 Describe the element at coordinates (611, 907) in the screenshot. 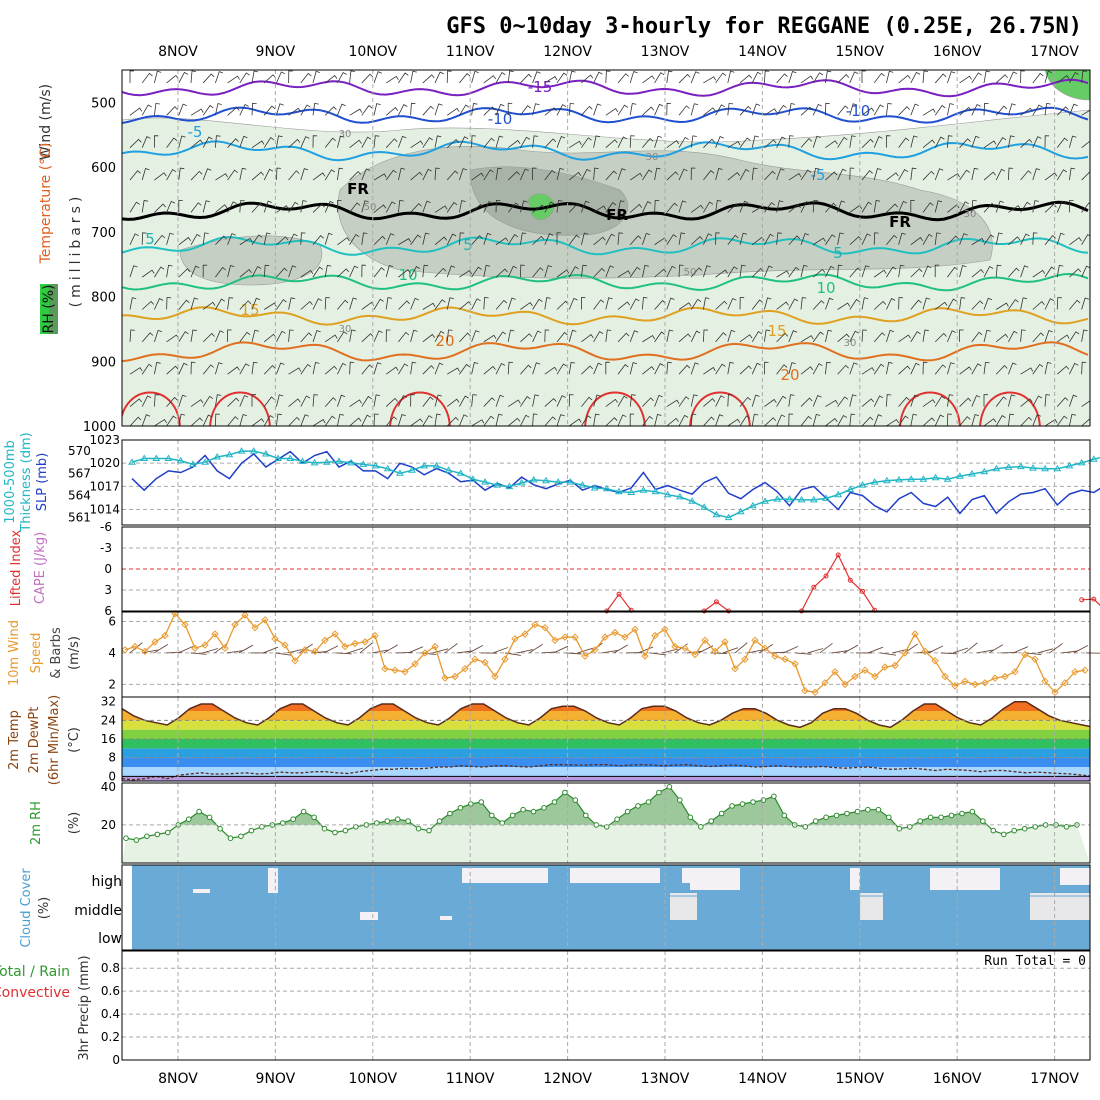

I see `cloud-panel` at that location.